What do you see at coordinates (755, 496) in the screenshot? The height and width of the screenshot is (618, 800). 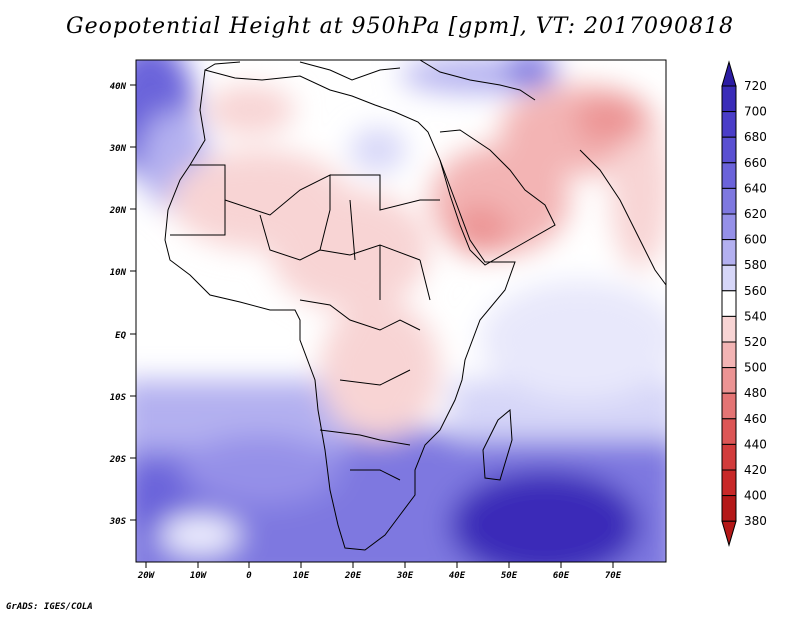 I see `colorbar-label: 400` at bounding box center [755, 496].